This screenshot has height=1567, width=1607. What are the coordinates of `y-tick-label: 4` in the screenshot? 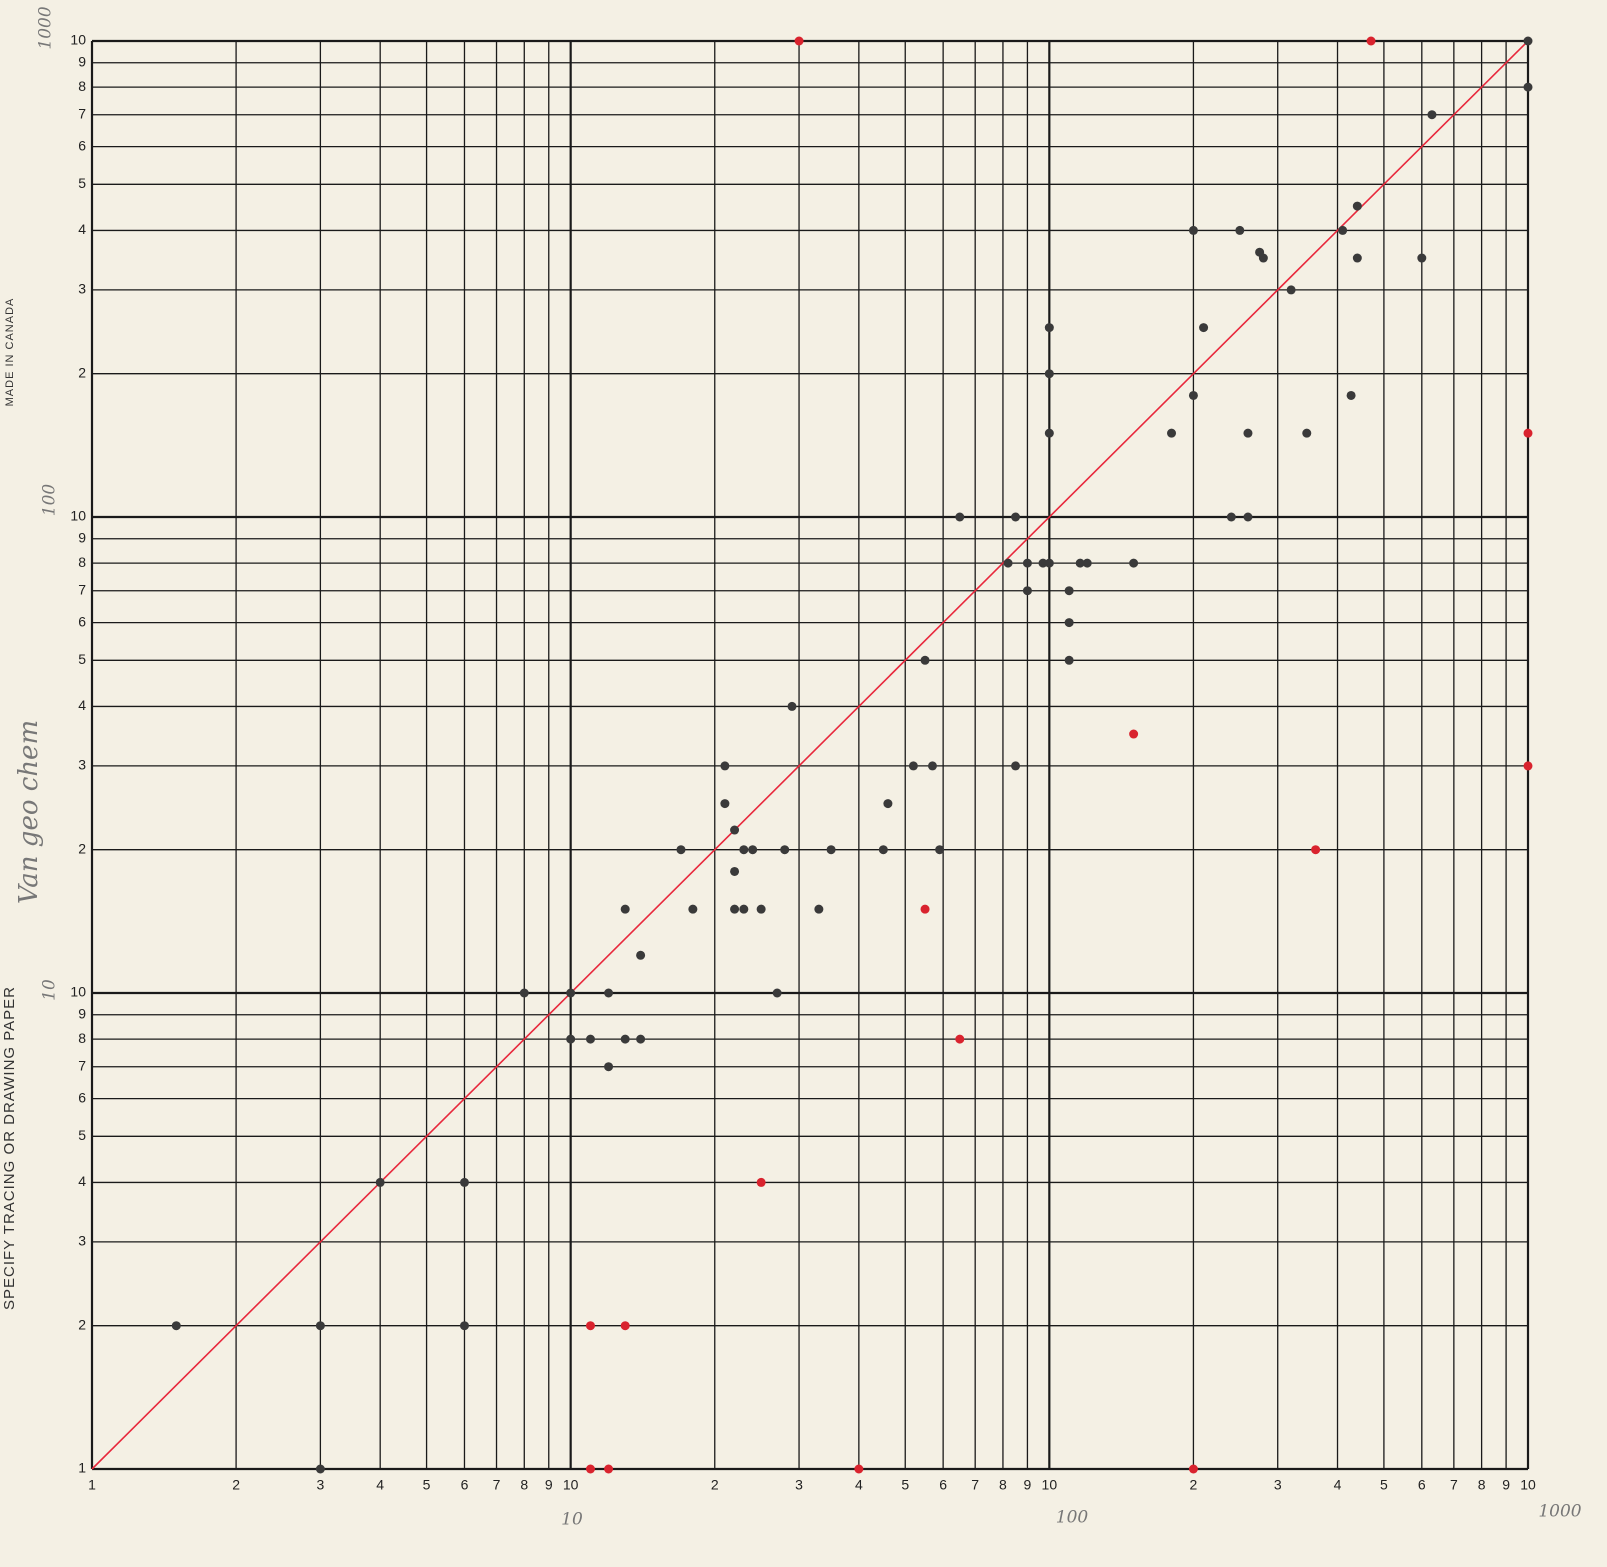 It's located at (82, 1181).